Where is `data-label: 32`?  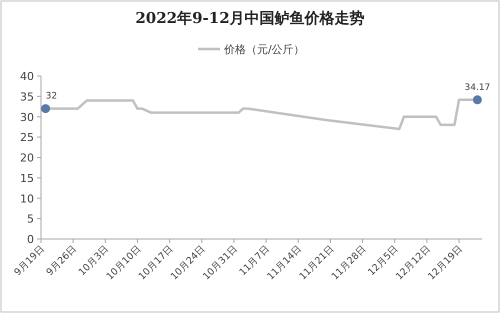 data-label: 32 is located at coordinates (52, 97).